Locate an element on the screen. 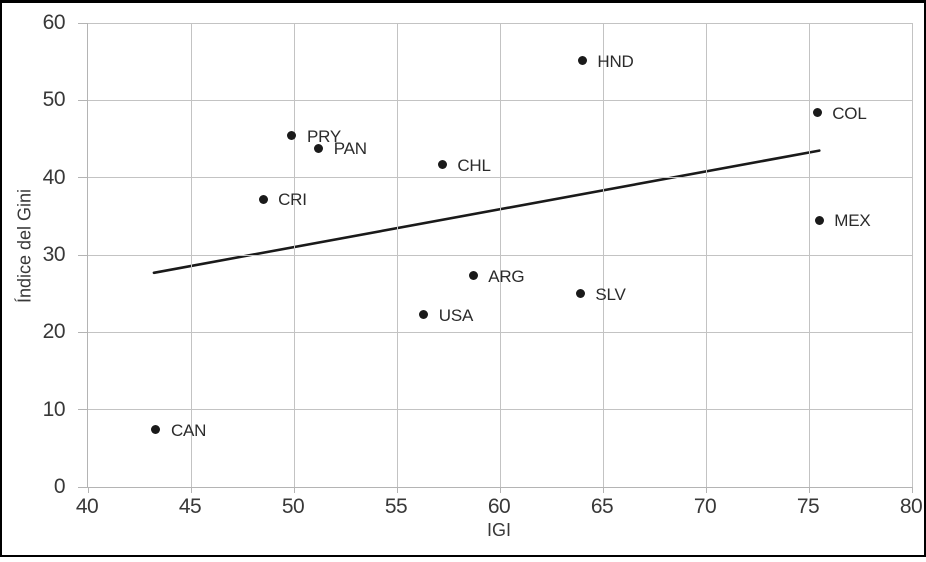 The image size is (926, 562). y-tick-label-10: 10 is located at coordinates (54, 409).